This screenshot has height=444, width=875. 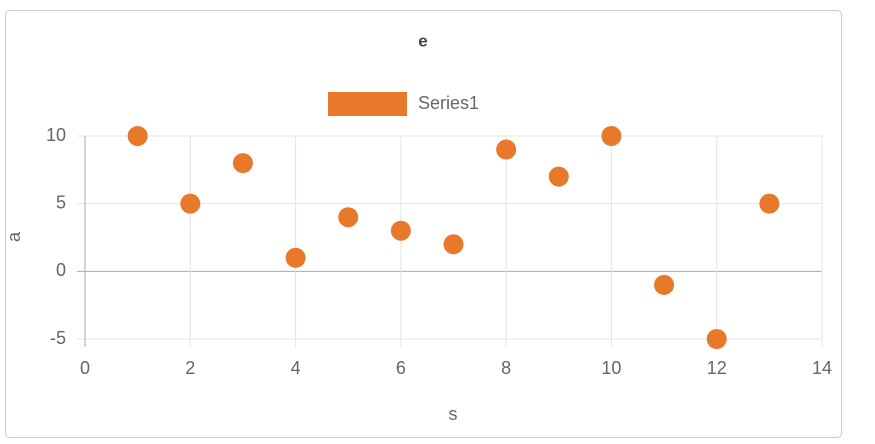 What do you see at coordinates (61, 270) in the screenshot?
I see `y-tick-label: 0` at bounding box center [61, 270].